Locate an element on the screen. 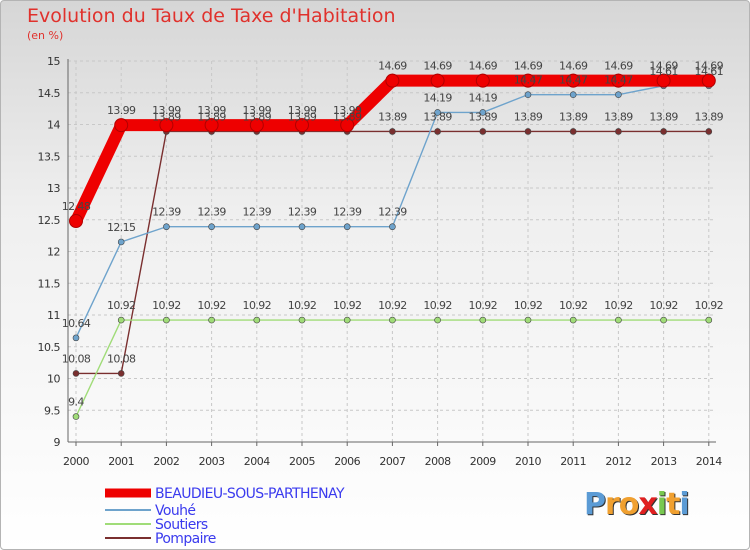 The height and width of the screenshot is (550, 750). data-label: 9.4 is located at coordinates (76, 402).